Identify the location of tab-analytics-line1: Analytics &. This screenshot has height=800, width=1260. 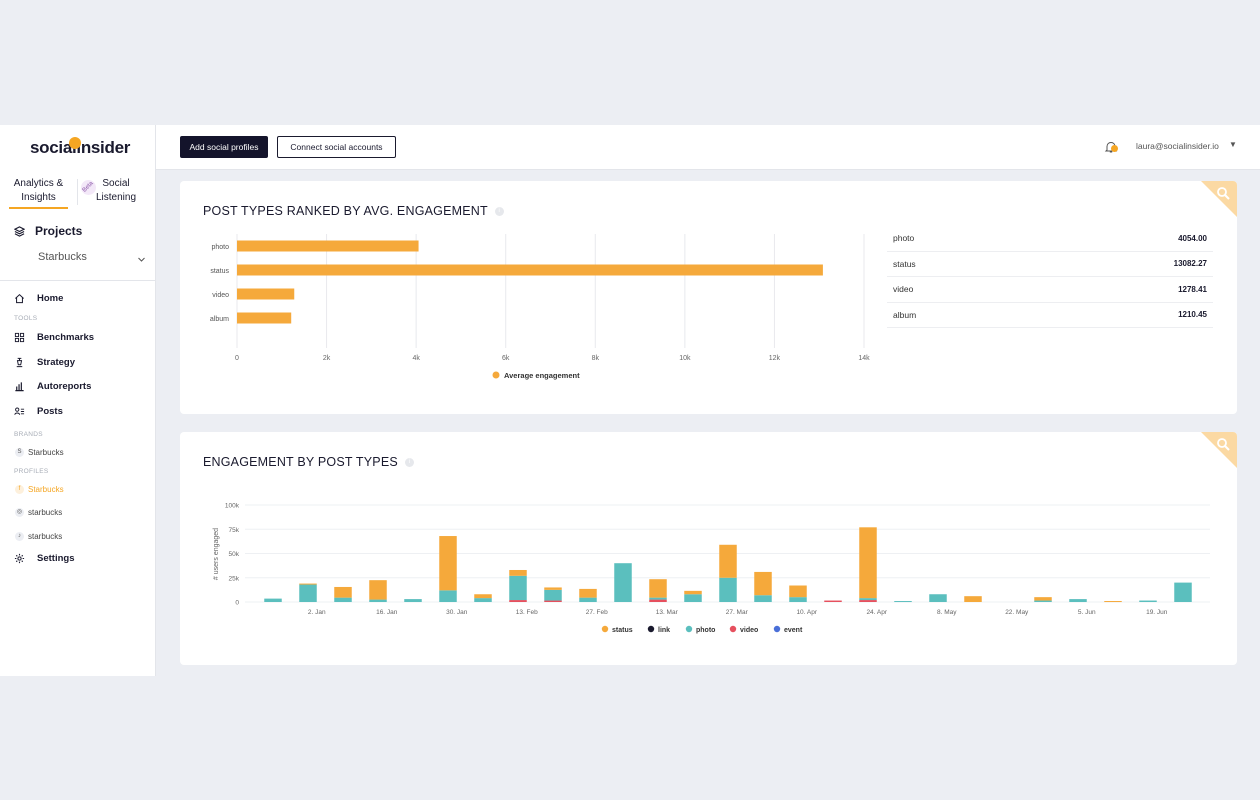
(38, 183).